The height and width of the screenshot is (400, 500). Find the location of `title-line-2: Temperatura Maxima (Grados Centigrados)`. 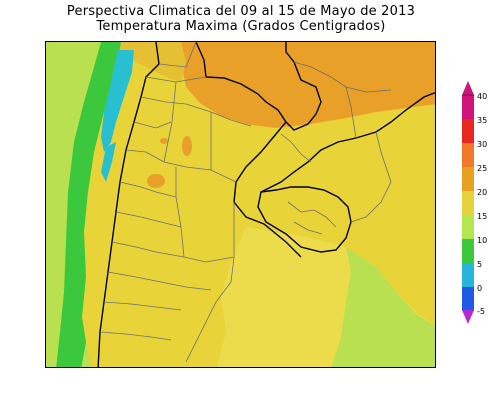

title-line-2: Temperatura Maxima (Grados Centigrados) is located at coordinates (241, 26).